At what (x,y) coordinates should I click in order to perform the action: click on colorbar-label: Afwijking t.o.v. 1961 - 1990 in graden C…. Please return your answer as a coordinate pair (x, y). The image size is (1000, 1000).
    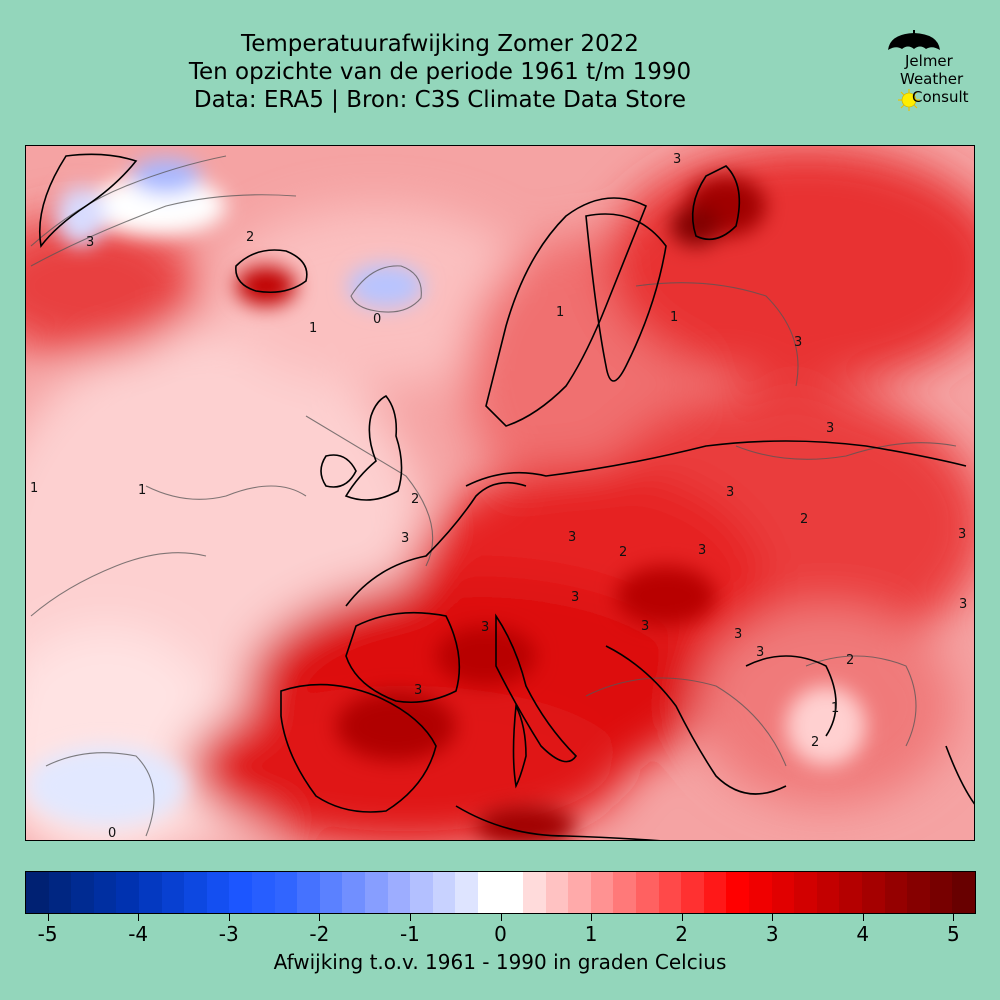
    Looking at the image, I should click on (500, 962).